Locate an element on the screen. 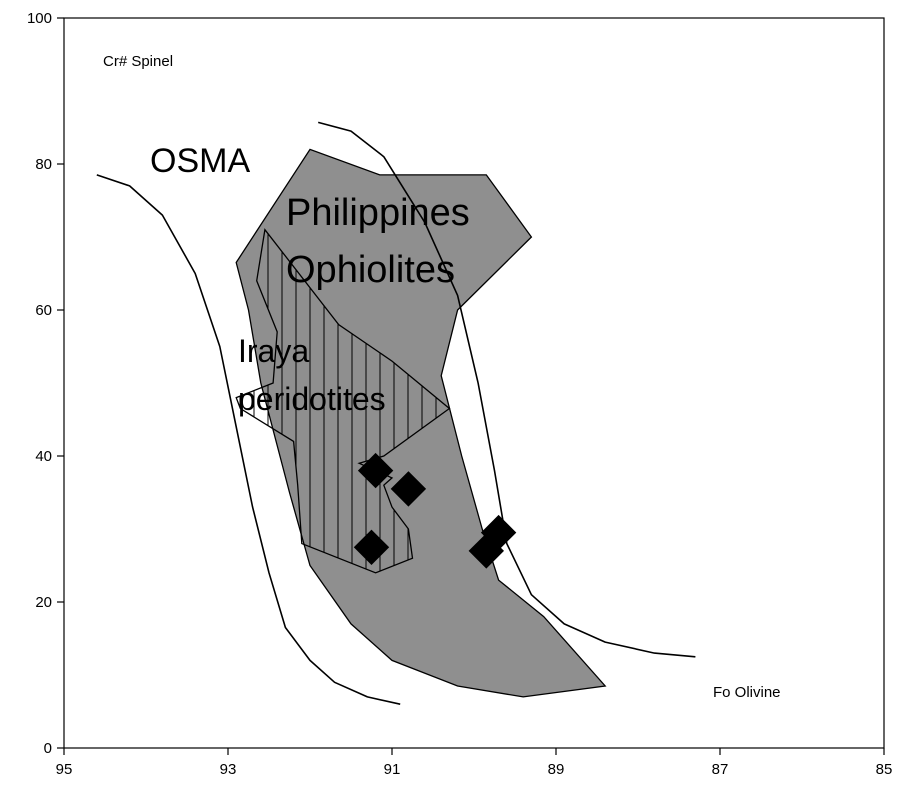 The image size is (901, 787). y-tick-label: 20 is located at coordinates (43, 602).